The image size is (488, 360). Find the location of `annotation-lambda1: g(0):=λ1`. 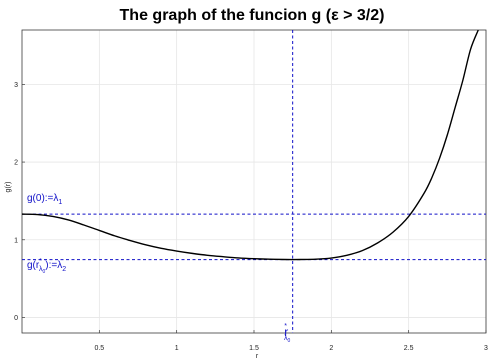

annotation-lambda1: g(0):=λ1 is located at coordinates (44, 199).